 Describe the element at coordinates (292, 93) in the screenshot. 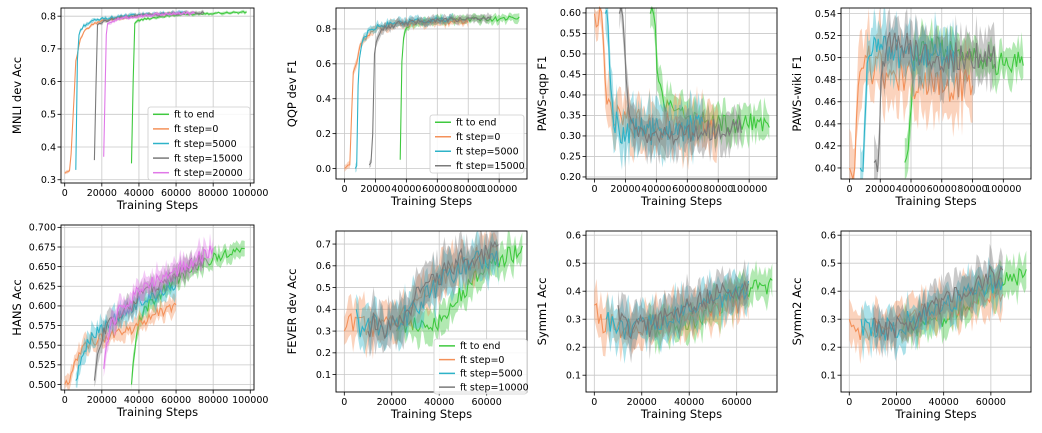

I see `y-axis-label: QQP dev F1` at that location.